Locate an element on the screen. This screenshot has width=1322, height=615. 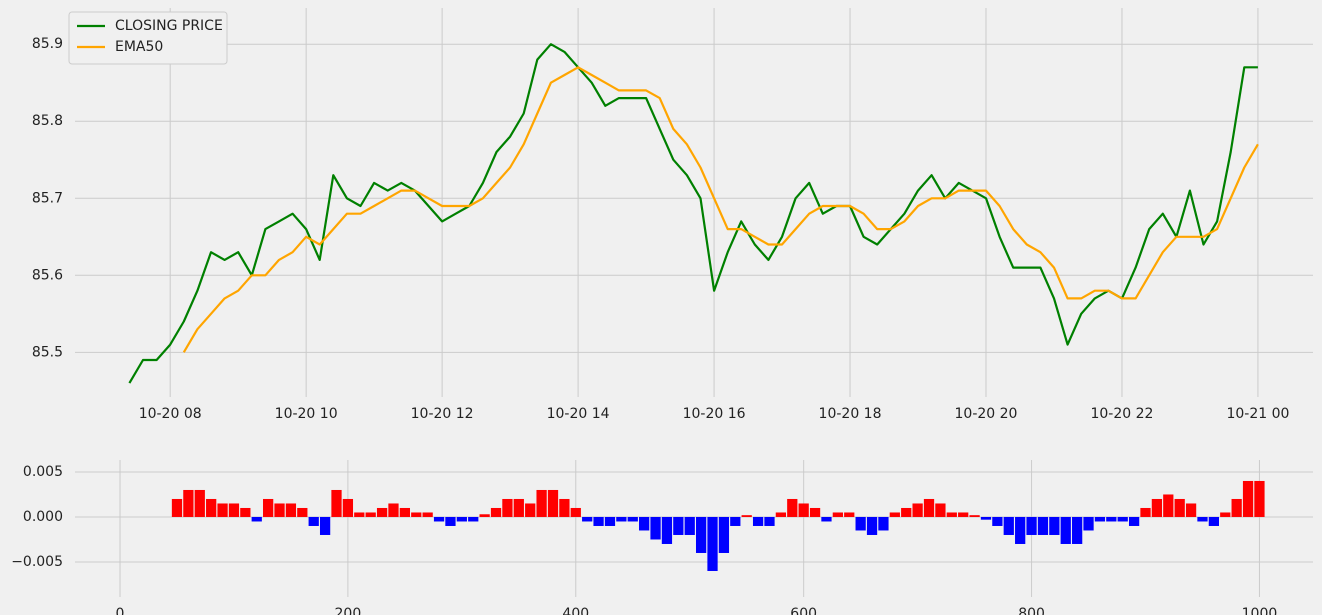
y-tick-label: 85.6 is located at coordinates (47, 275).